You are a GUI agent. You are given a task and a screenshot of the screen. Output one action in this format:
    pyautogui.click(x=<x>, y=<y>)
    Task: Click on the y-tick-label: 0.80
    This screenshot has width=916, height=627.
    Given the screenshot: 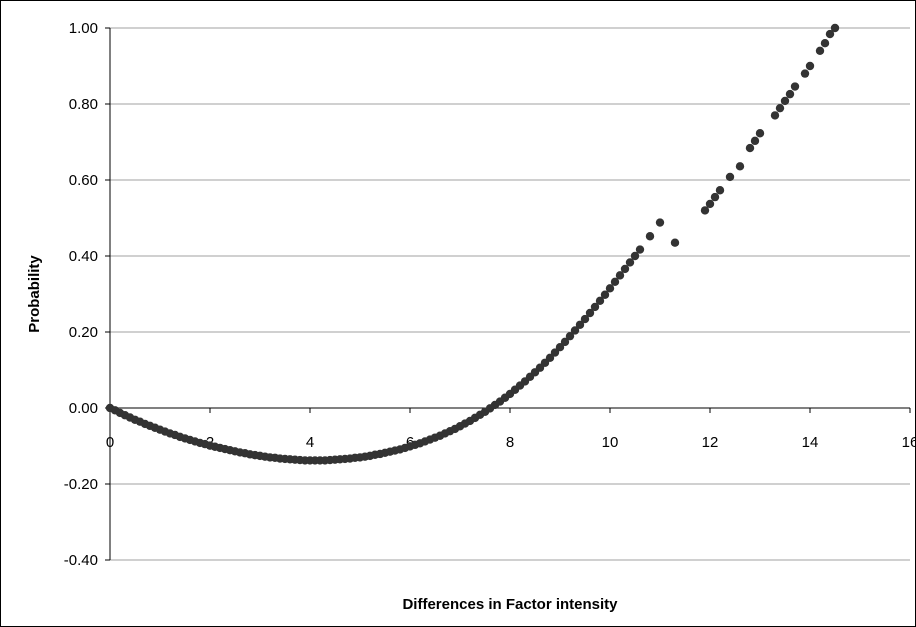 What is the action you would take?
    pyautogui.click(x=83, y=104)
    